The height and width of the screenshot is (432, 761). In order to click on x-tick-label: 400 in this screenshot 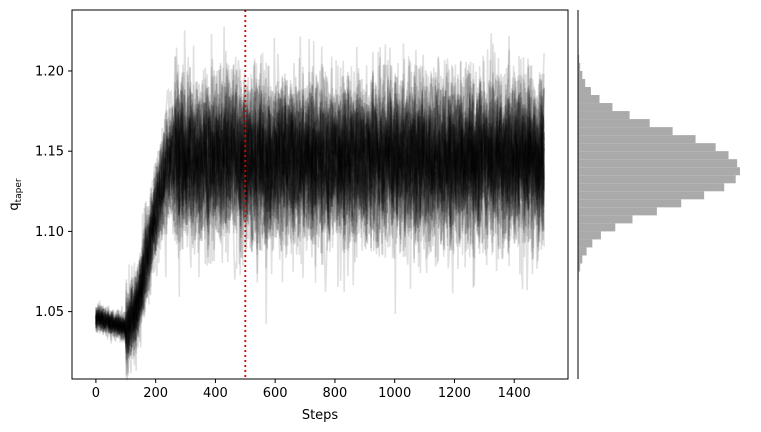, I will do `click(215, 393)`.